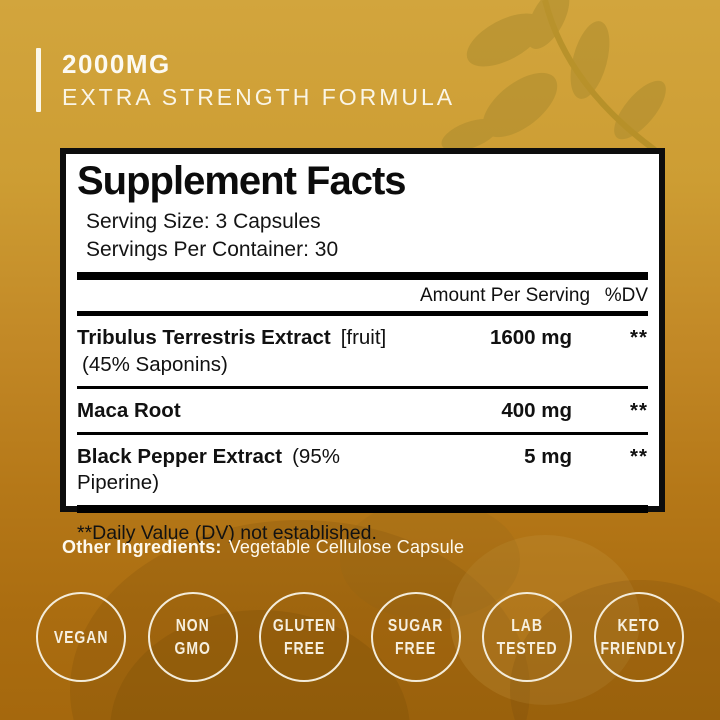  What do you see at coordinates (527, 648) in the screenshot?
I see `badge-line: TESTED` at bounding box center [527, 648].